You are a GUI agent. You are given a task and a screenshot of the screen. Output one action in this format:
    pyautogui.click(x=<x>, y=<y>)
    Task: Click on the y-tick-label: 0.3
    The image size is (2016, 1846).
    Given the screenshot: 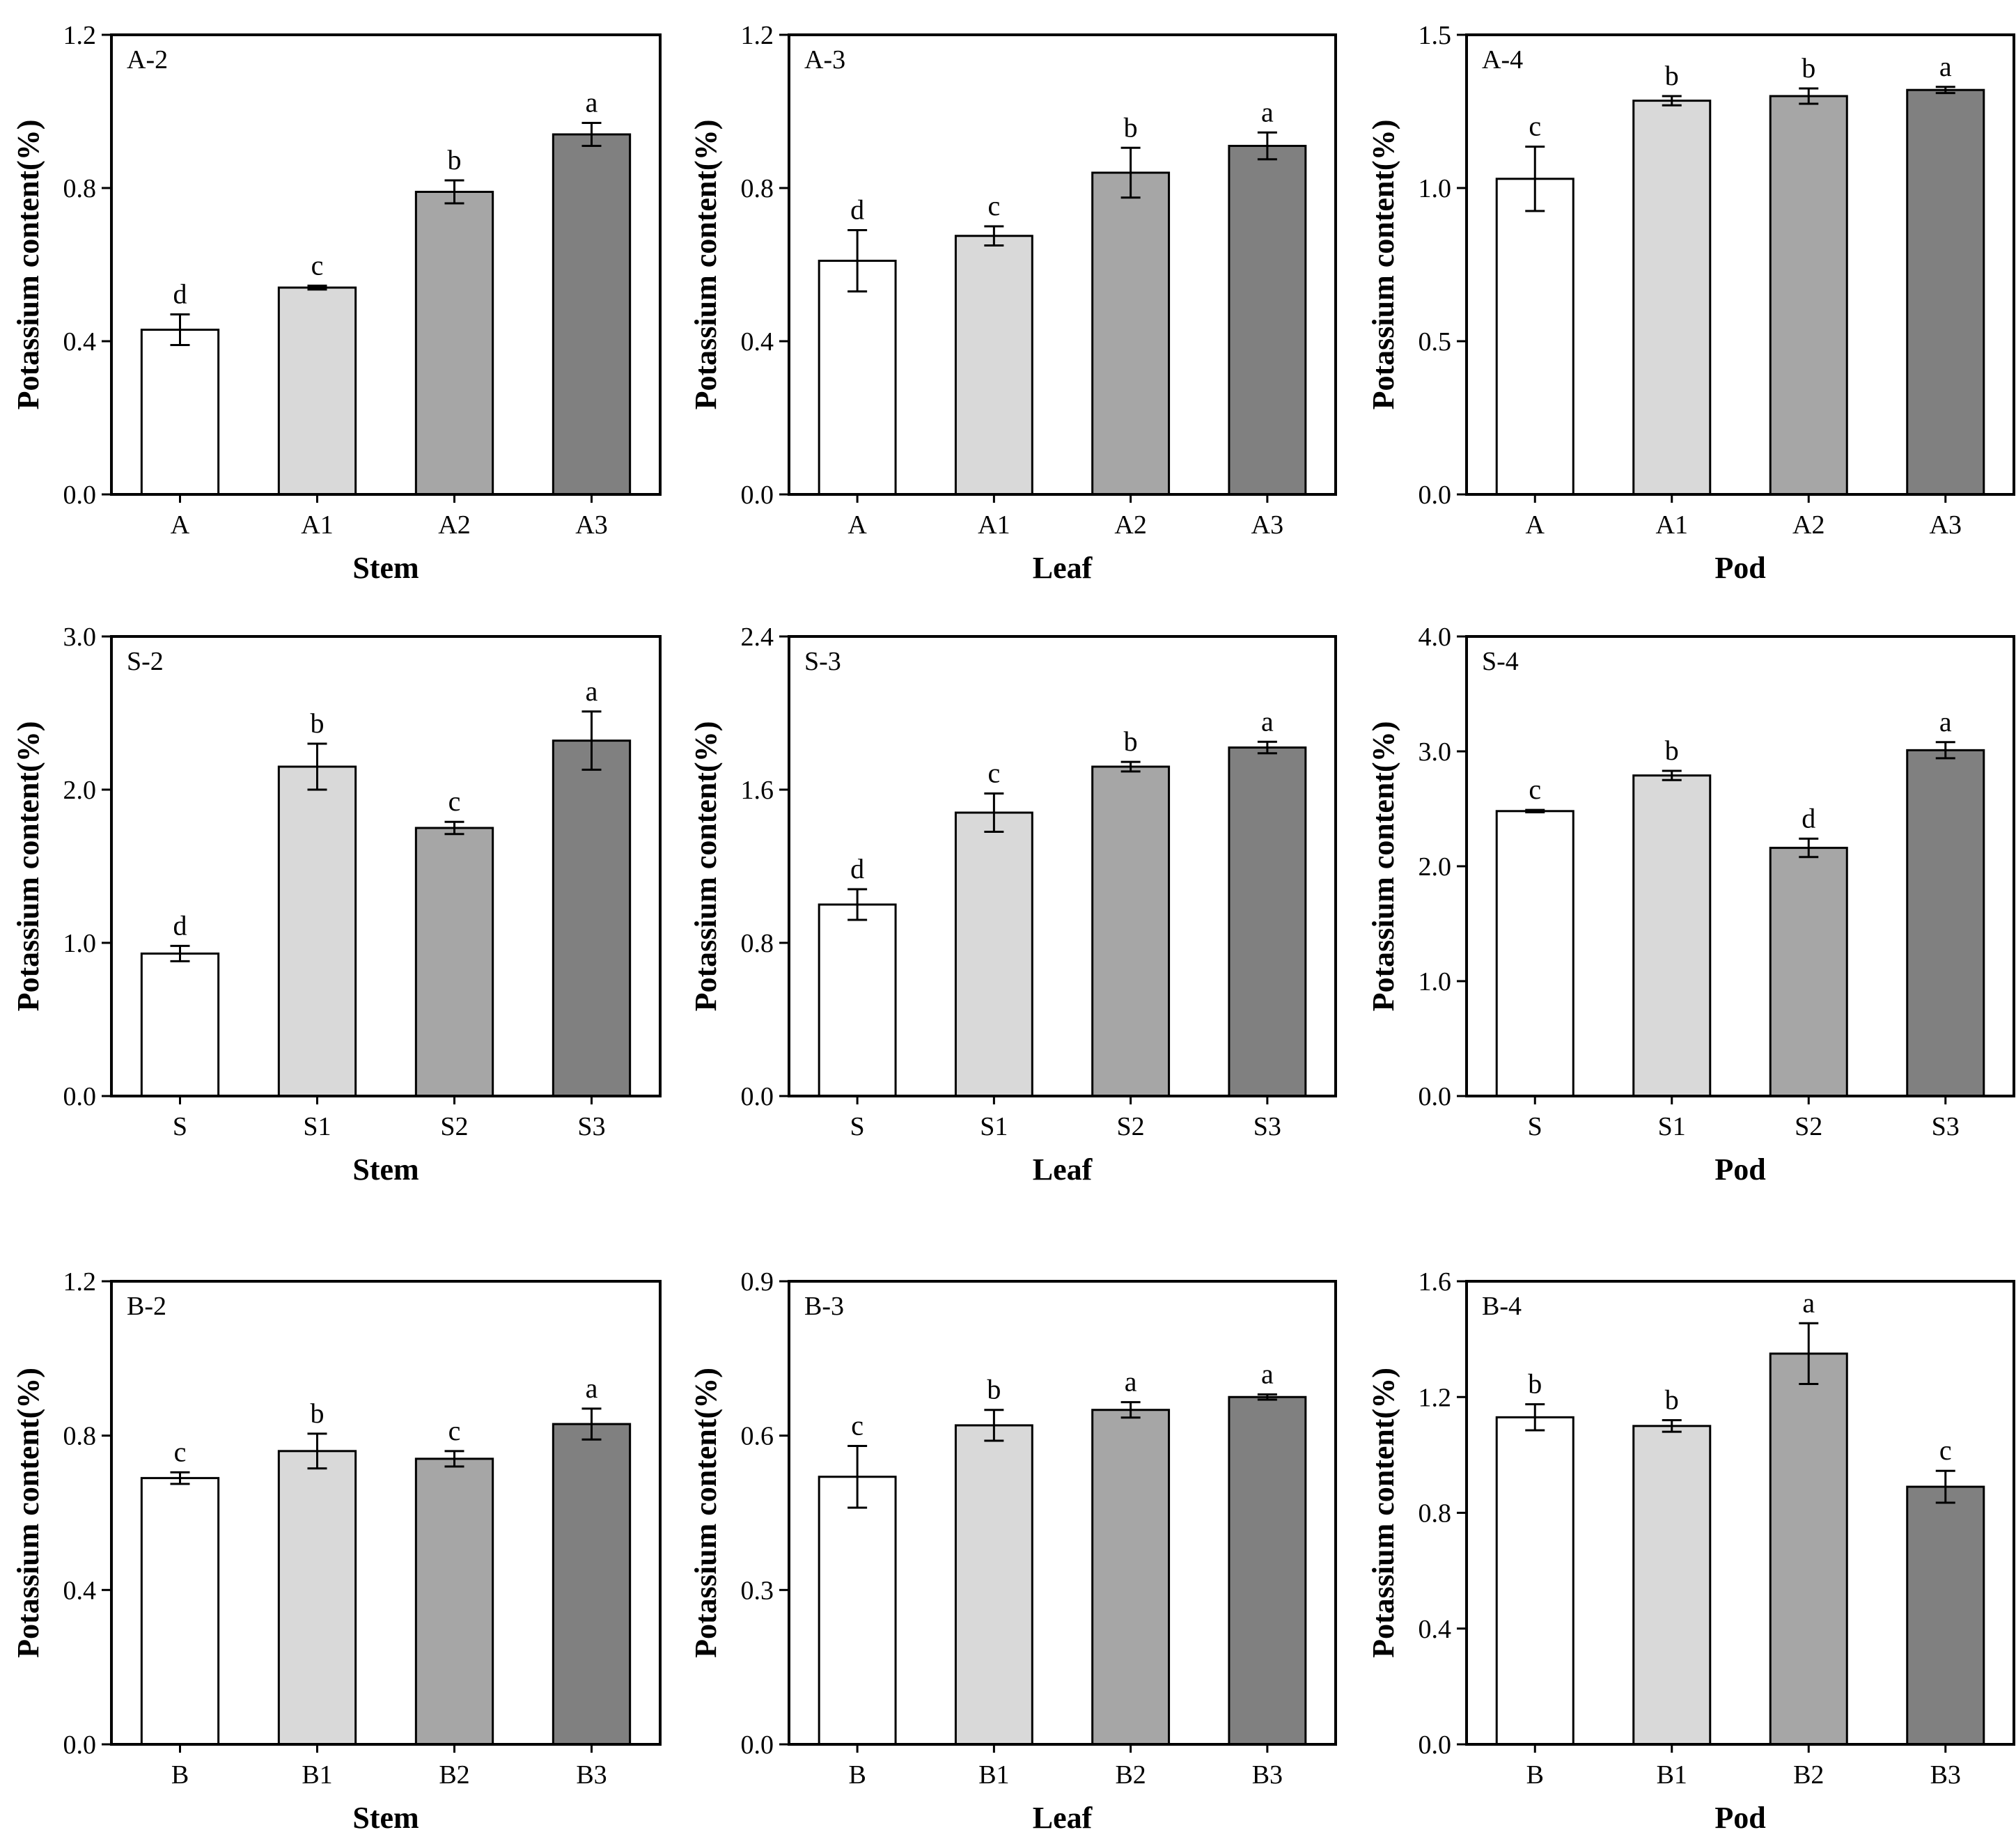 What is the action you would take?
    pyautogui.click(x=757, y=1590)
    